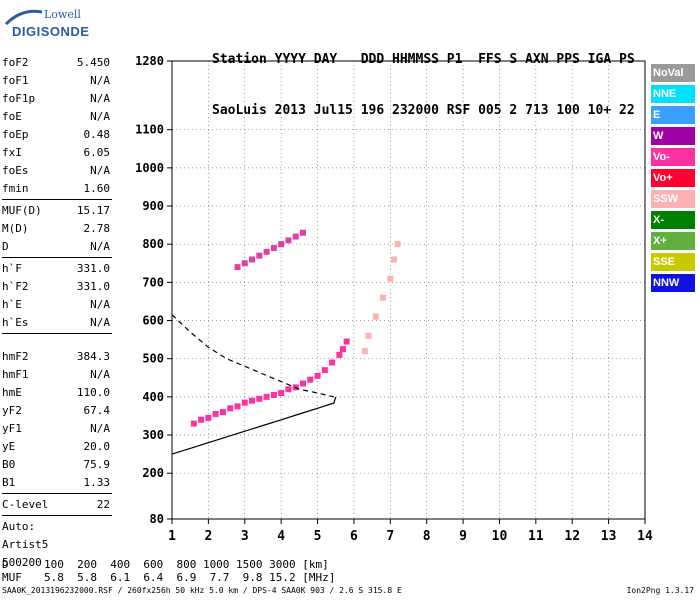 The width and height of the screenshot is (700, 600). I want to click on param-label: yF1, so click(12, 428).